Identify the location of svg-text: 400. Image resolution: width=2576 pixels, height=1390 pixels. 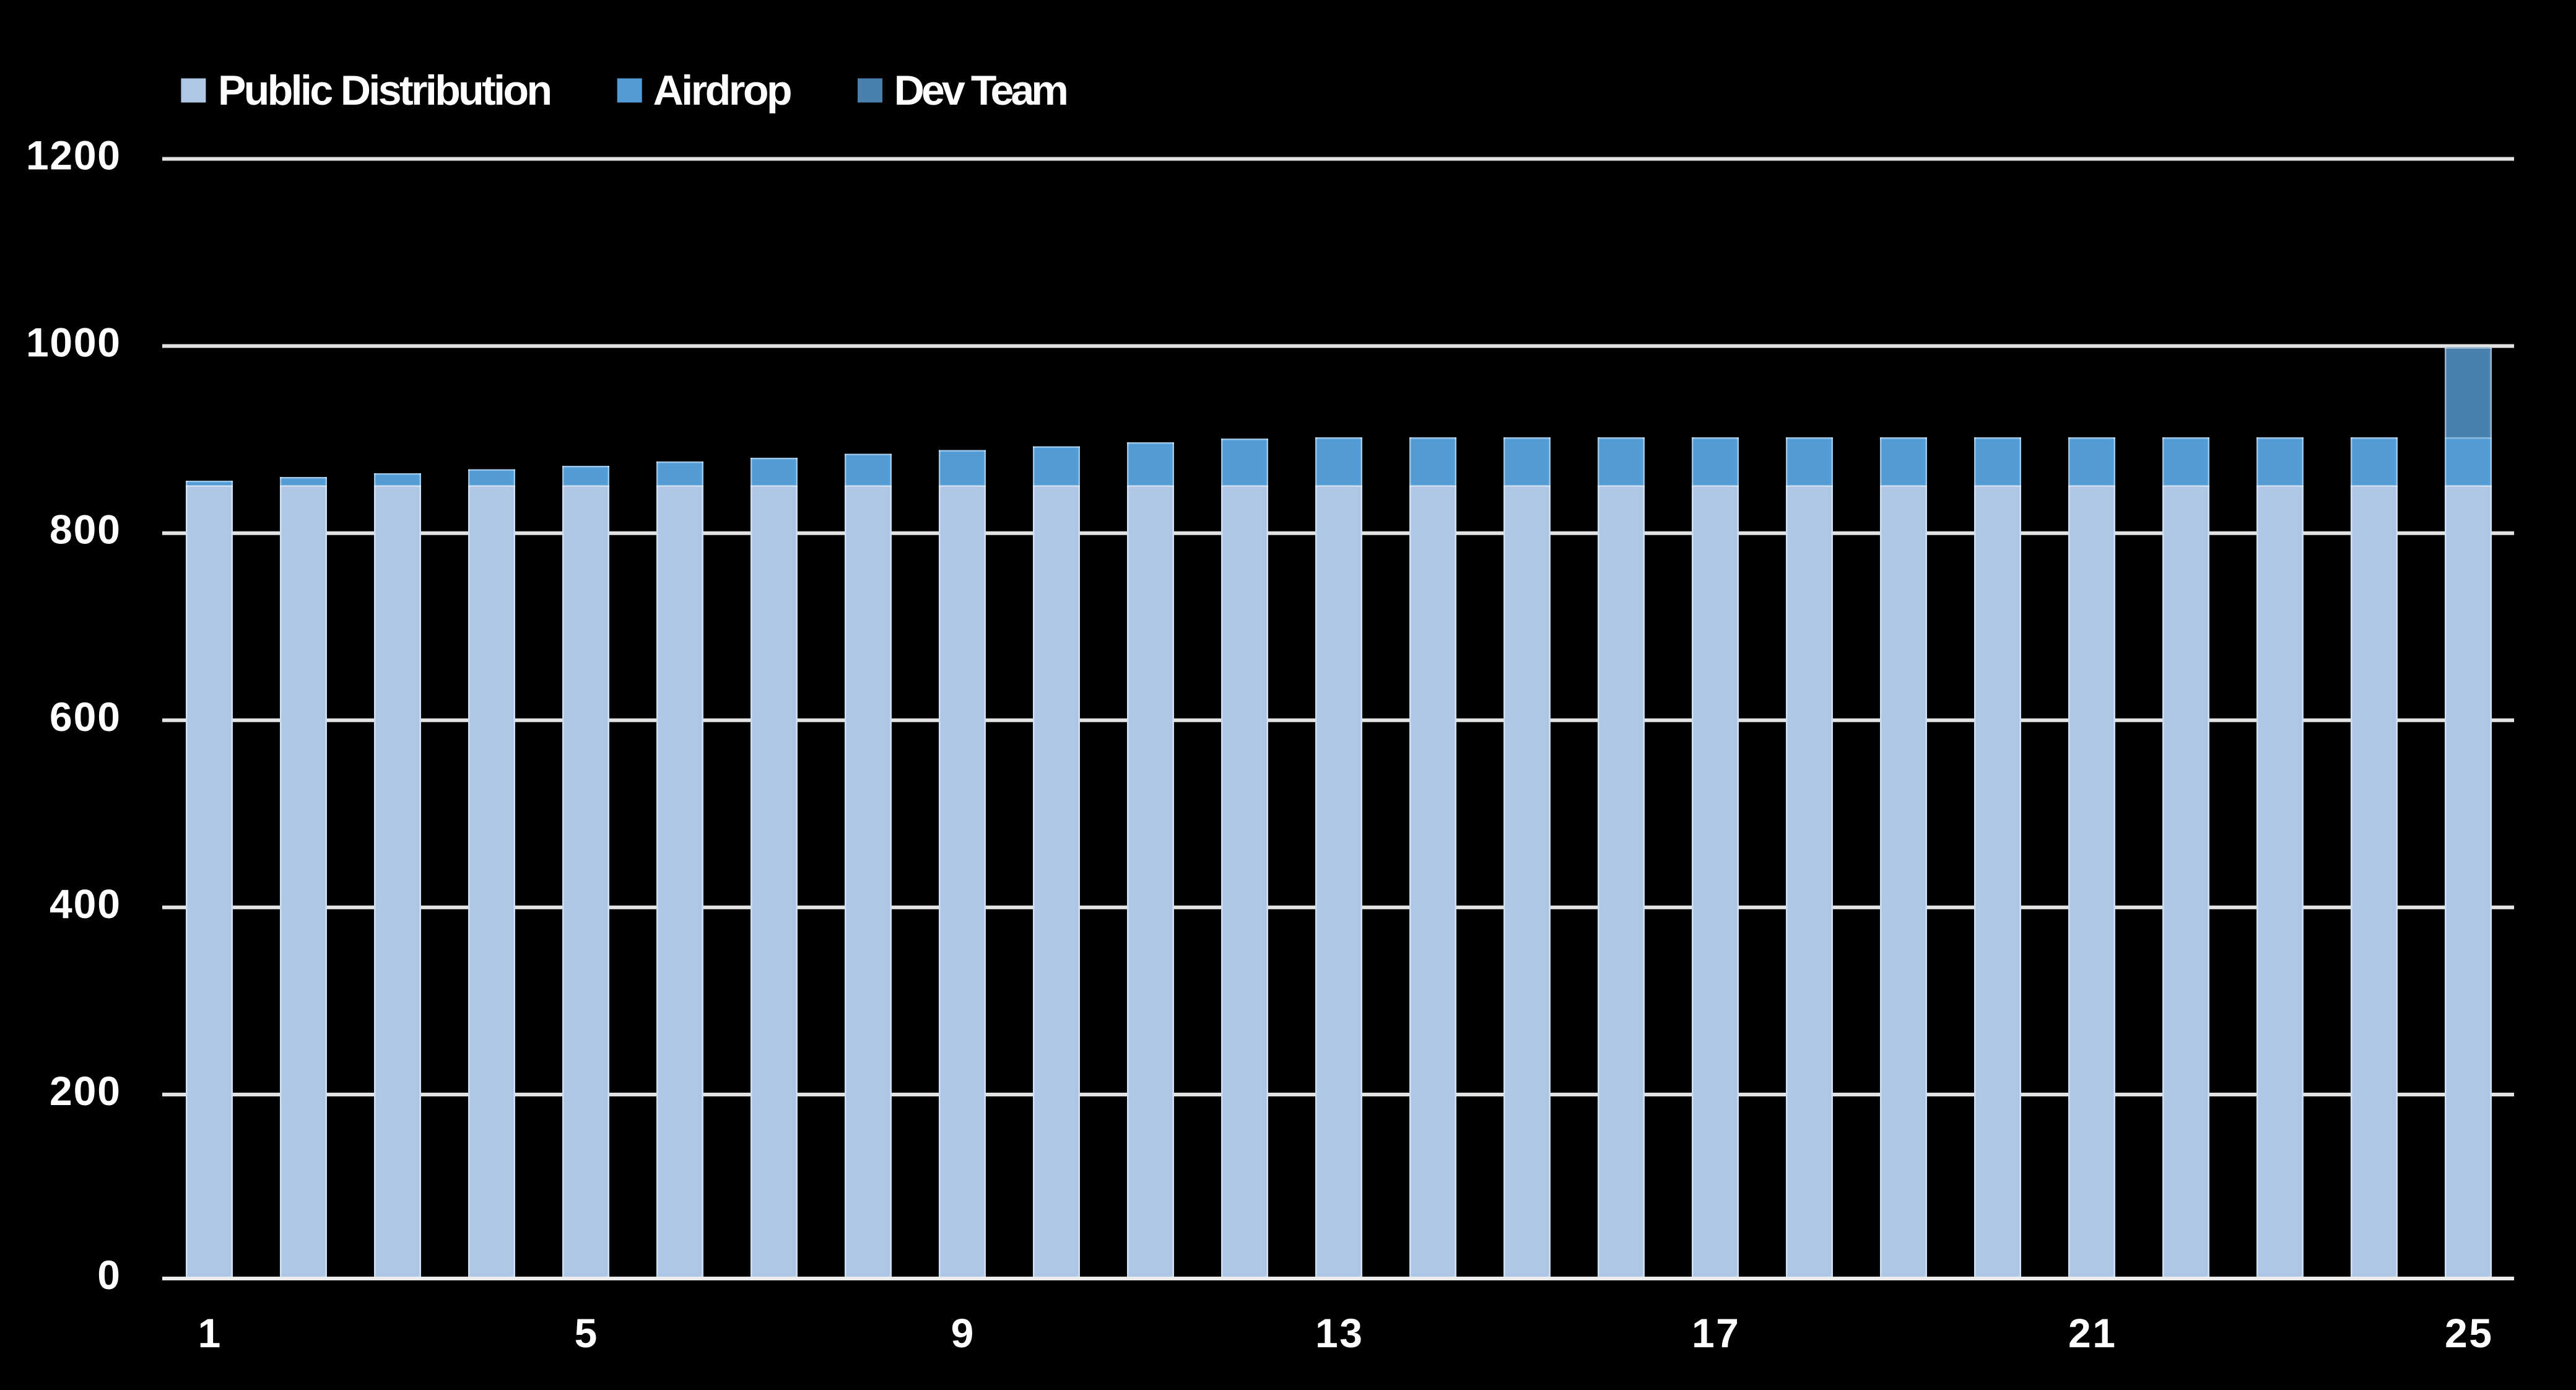
(85, 904).